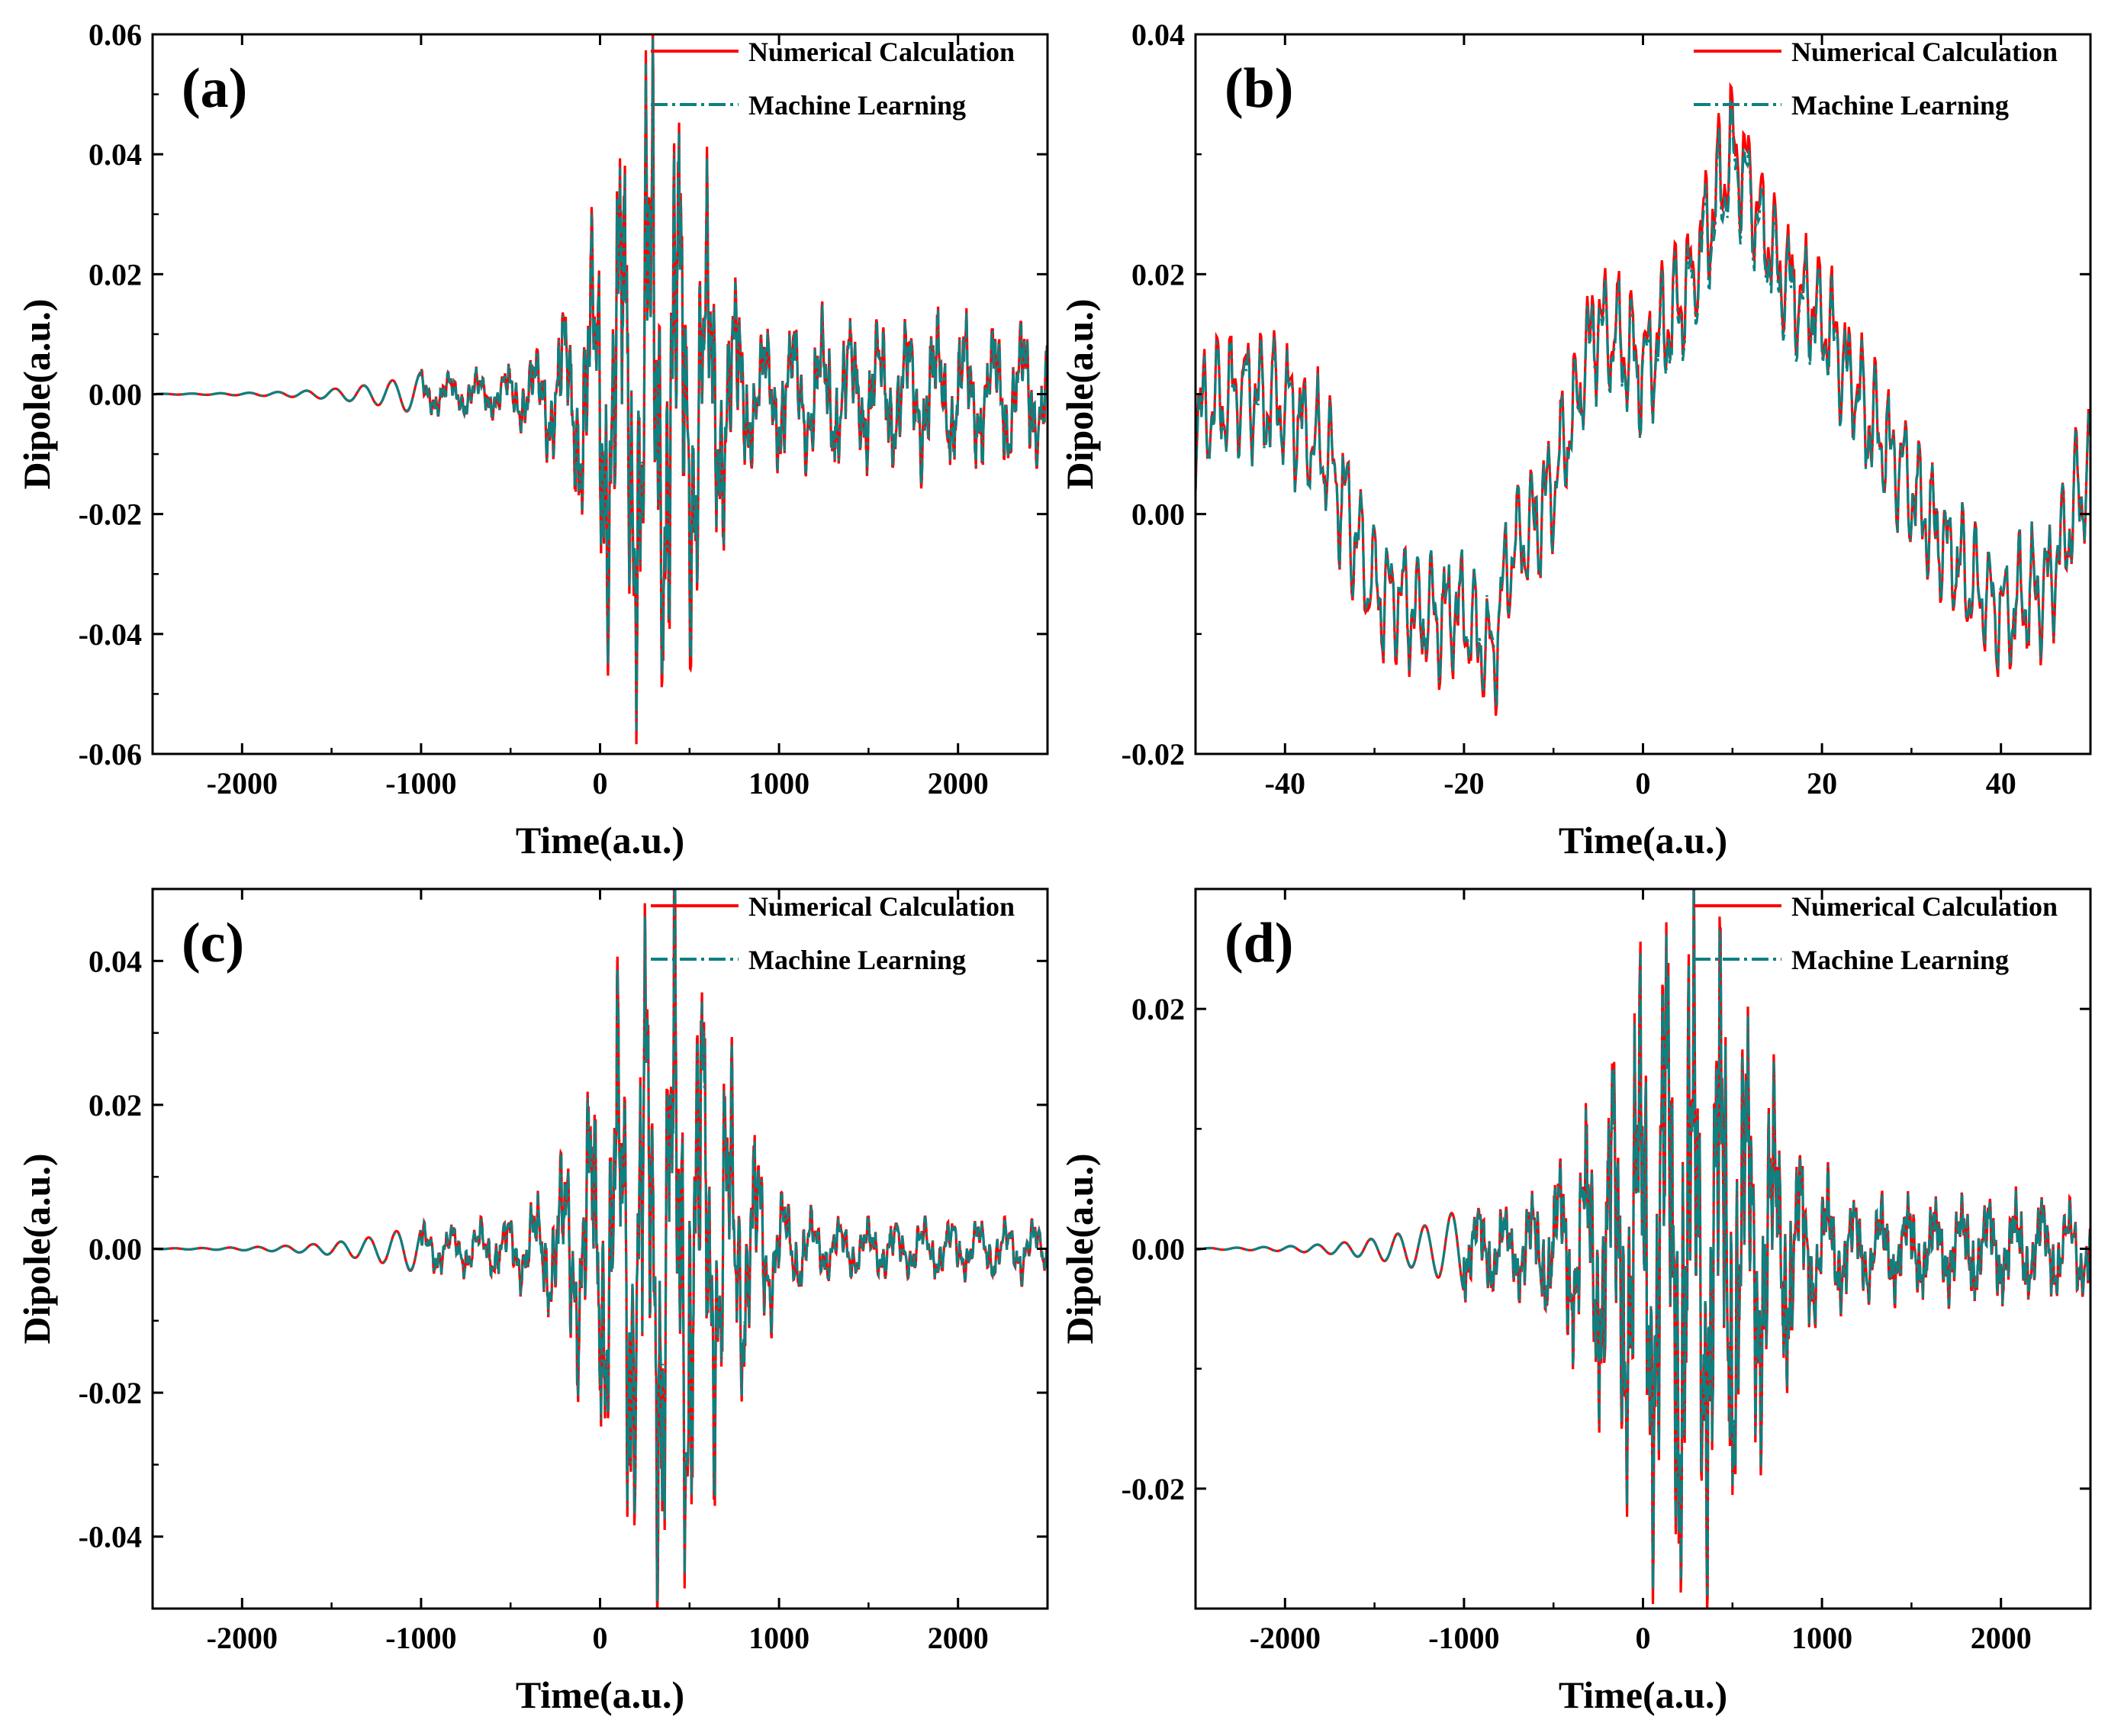  Describe the element at coordinates (1259, 88) in the screenshot. I see `panel-label: (b)` at that location.